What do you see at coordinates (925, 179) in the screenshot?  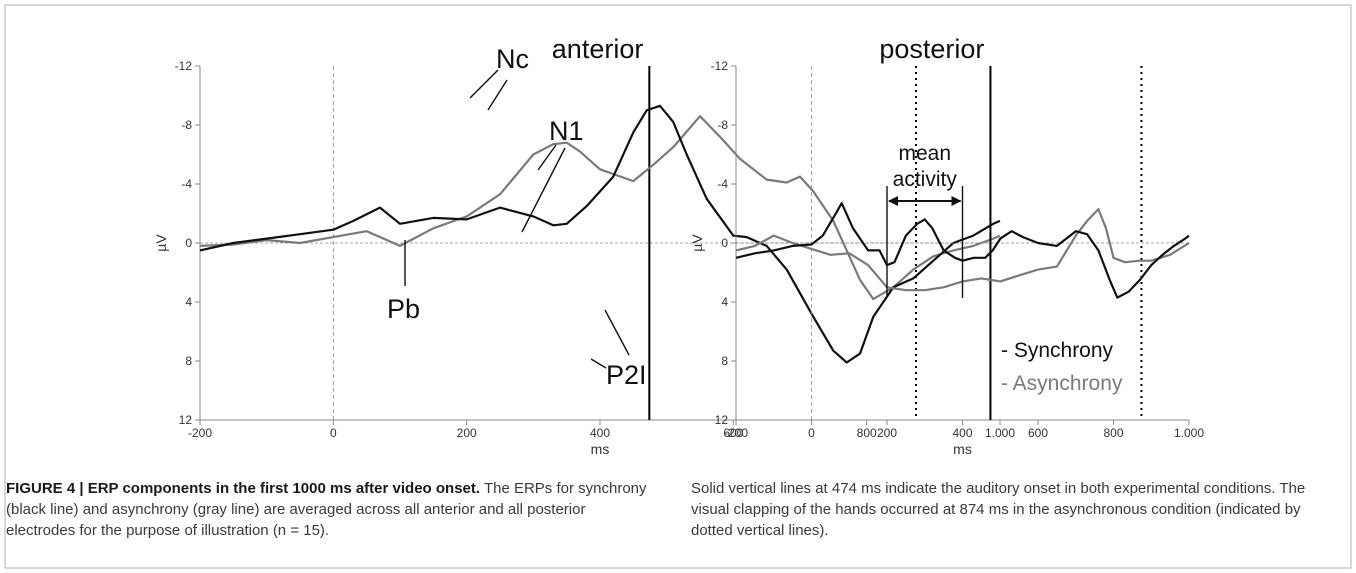 I see `posterior-mean-activity-label-2: activity` at bounding box center [925, 179].